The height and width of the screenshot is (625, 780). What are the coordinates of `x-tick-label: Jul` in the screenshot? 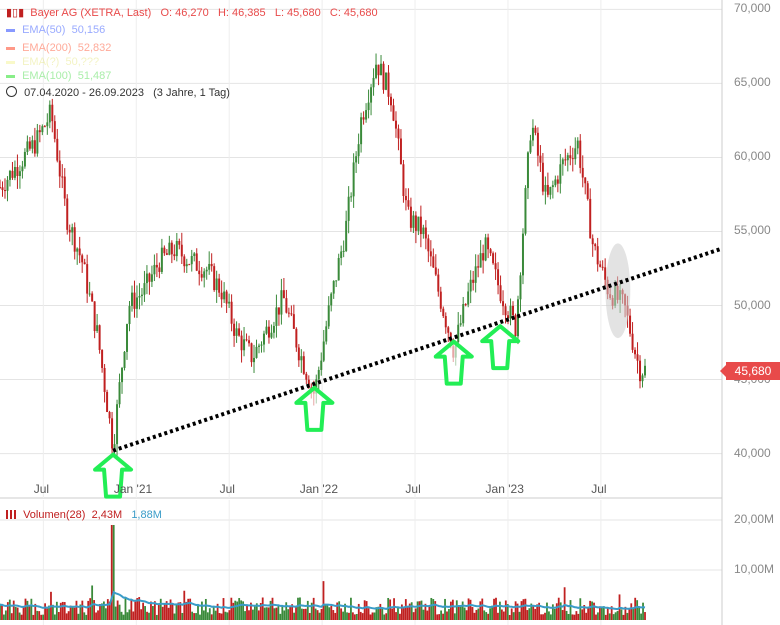 It's located at (599, 489).